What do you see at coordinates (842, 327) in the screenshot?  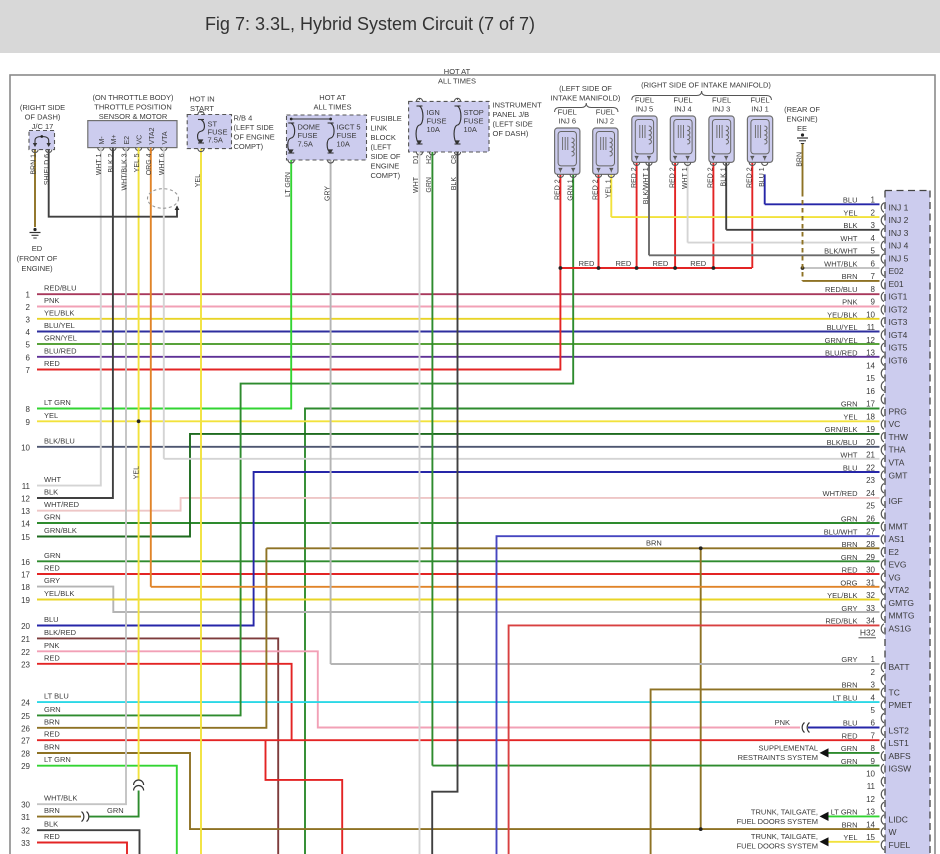 I see `svg-text: BLU/YEL` at bounding box center [842, 327].